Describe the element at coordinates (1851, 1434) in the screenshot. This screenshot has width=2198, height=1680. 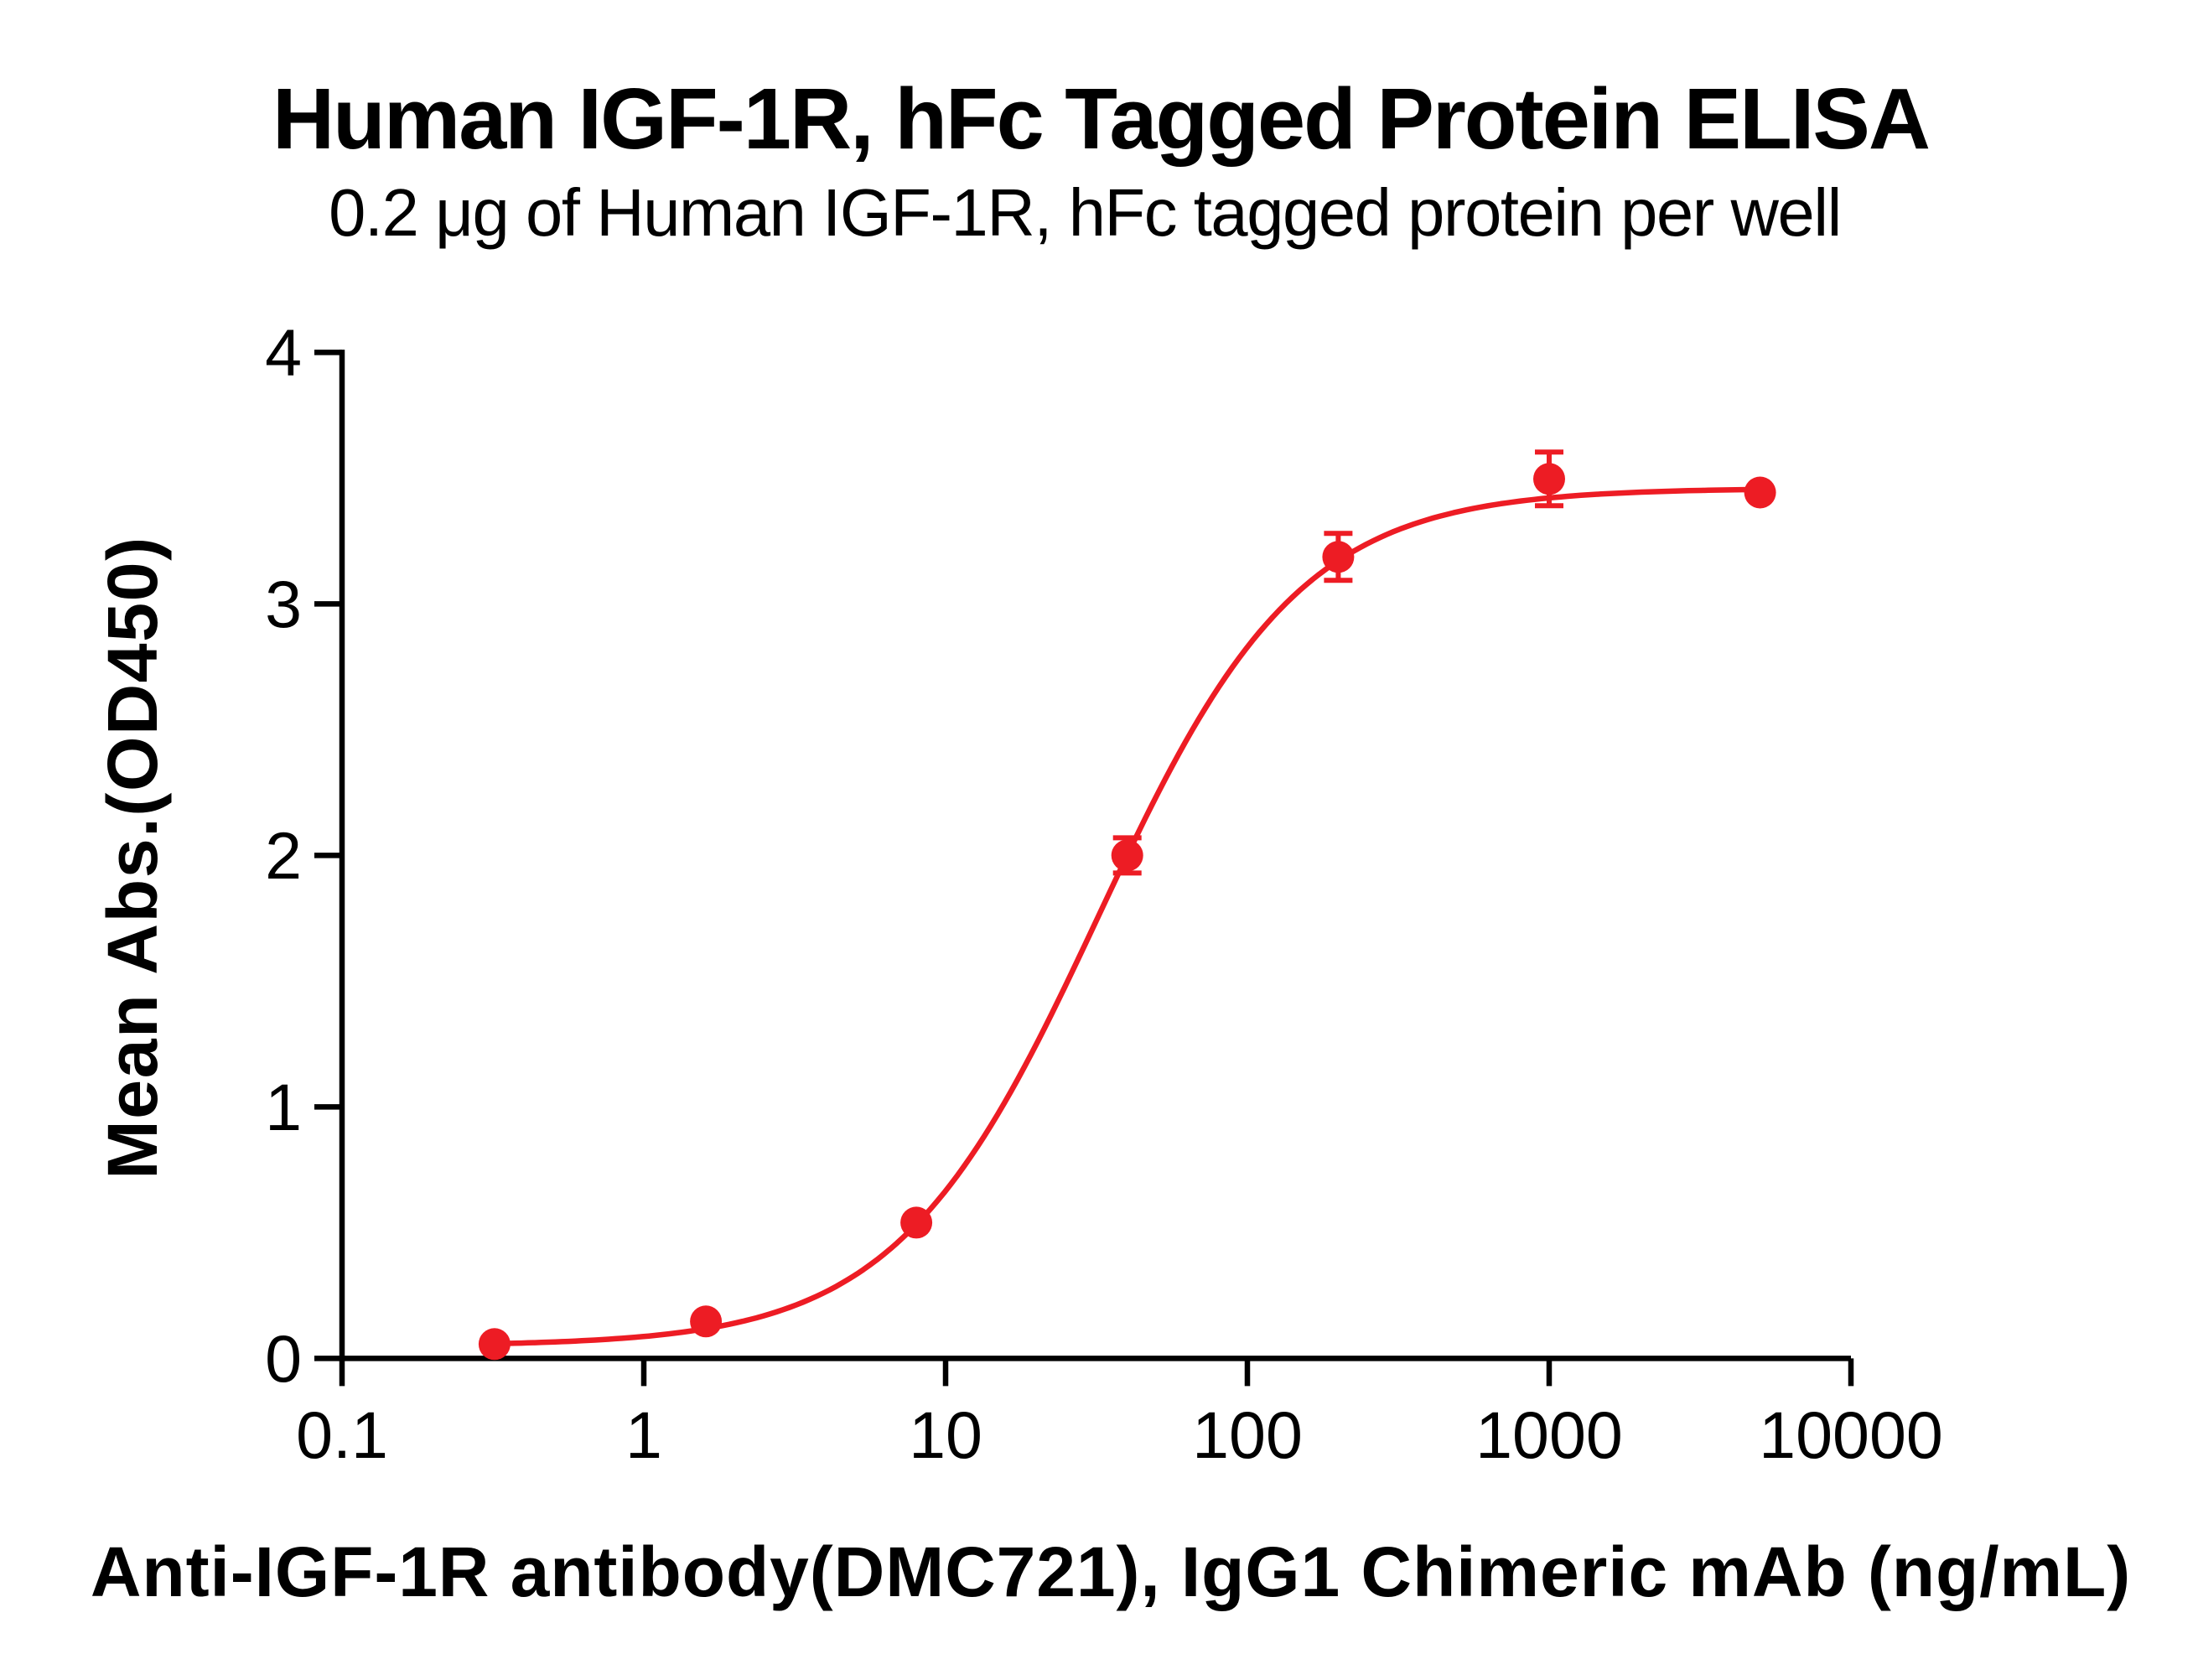
I see `svg-text: 10000` at that location.